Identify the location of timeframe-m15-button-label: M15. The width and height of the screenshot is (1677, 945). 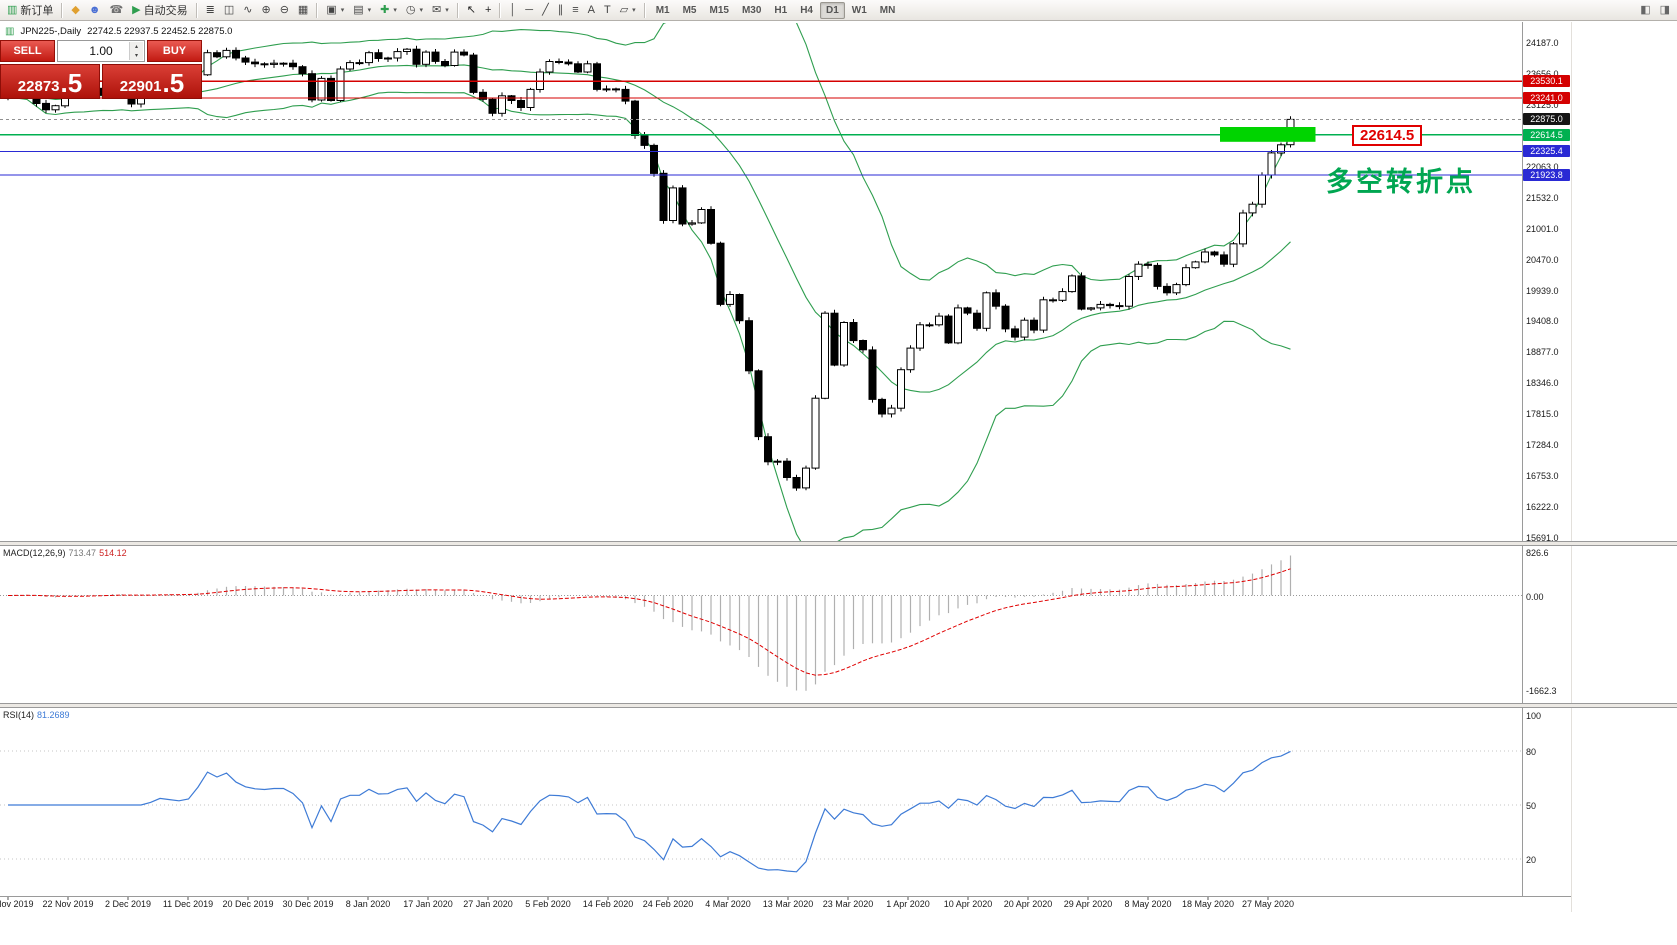
(719, 10).